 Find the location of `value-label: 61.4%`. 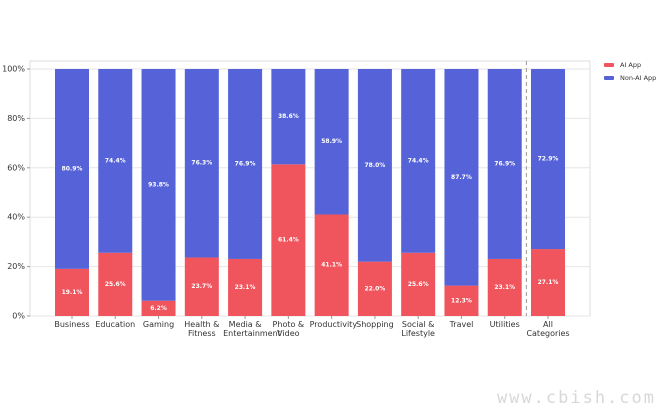

value-label: 61.4% is located at coordinates (288, 240).